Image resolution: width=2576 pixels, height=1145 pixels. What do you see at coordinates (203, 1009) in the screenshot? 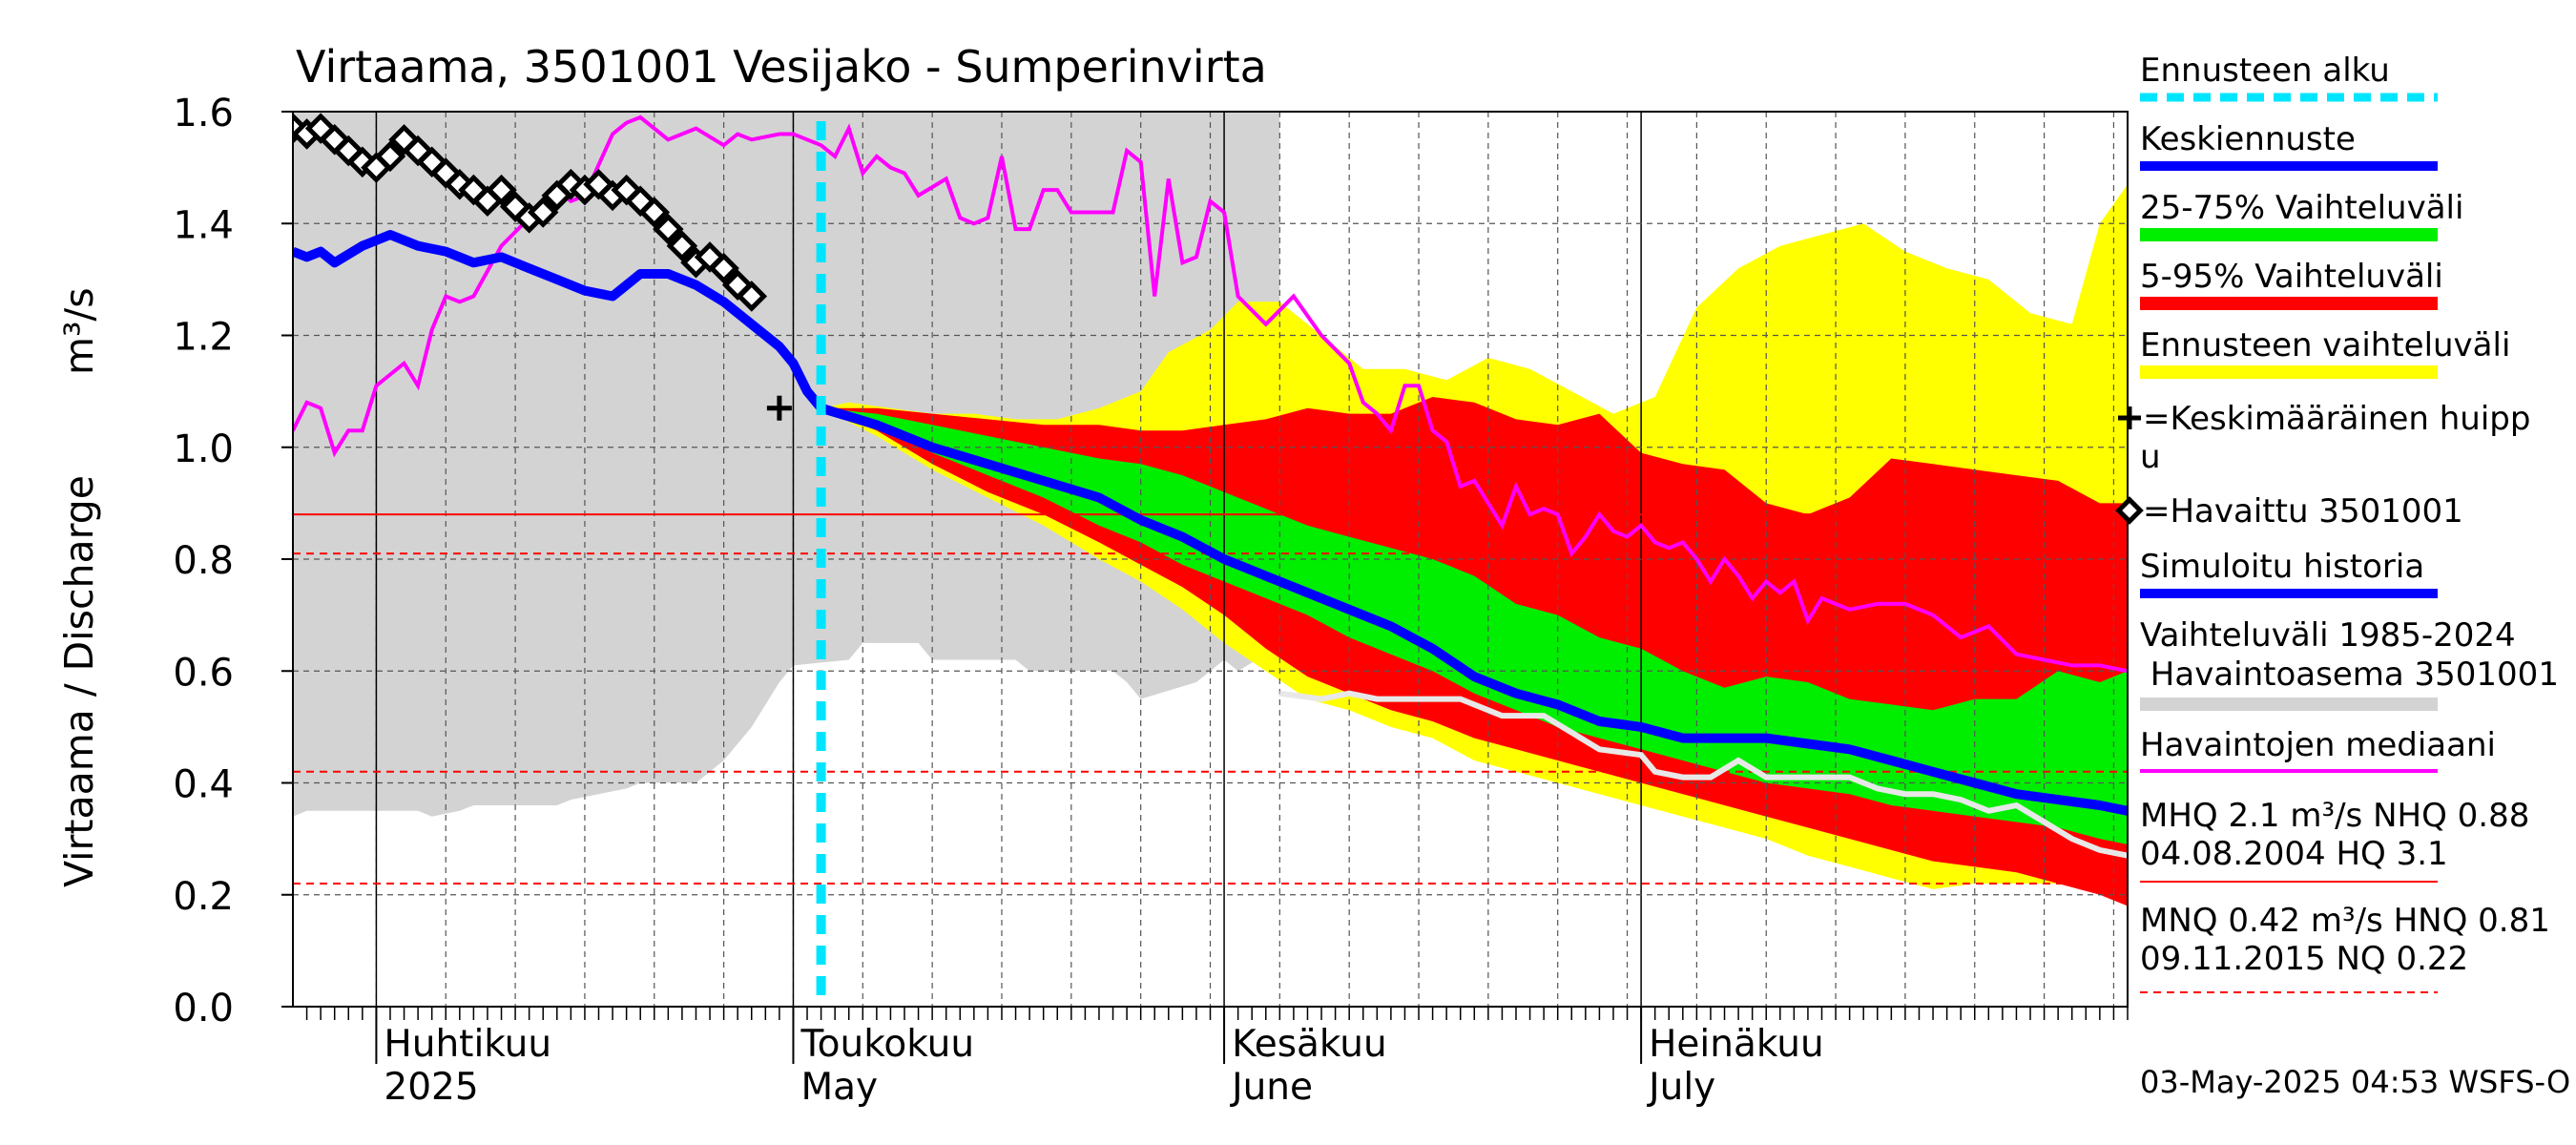
I see `y-tick-label: 0.0` at bounding box center [203, 1009].